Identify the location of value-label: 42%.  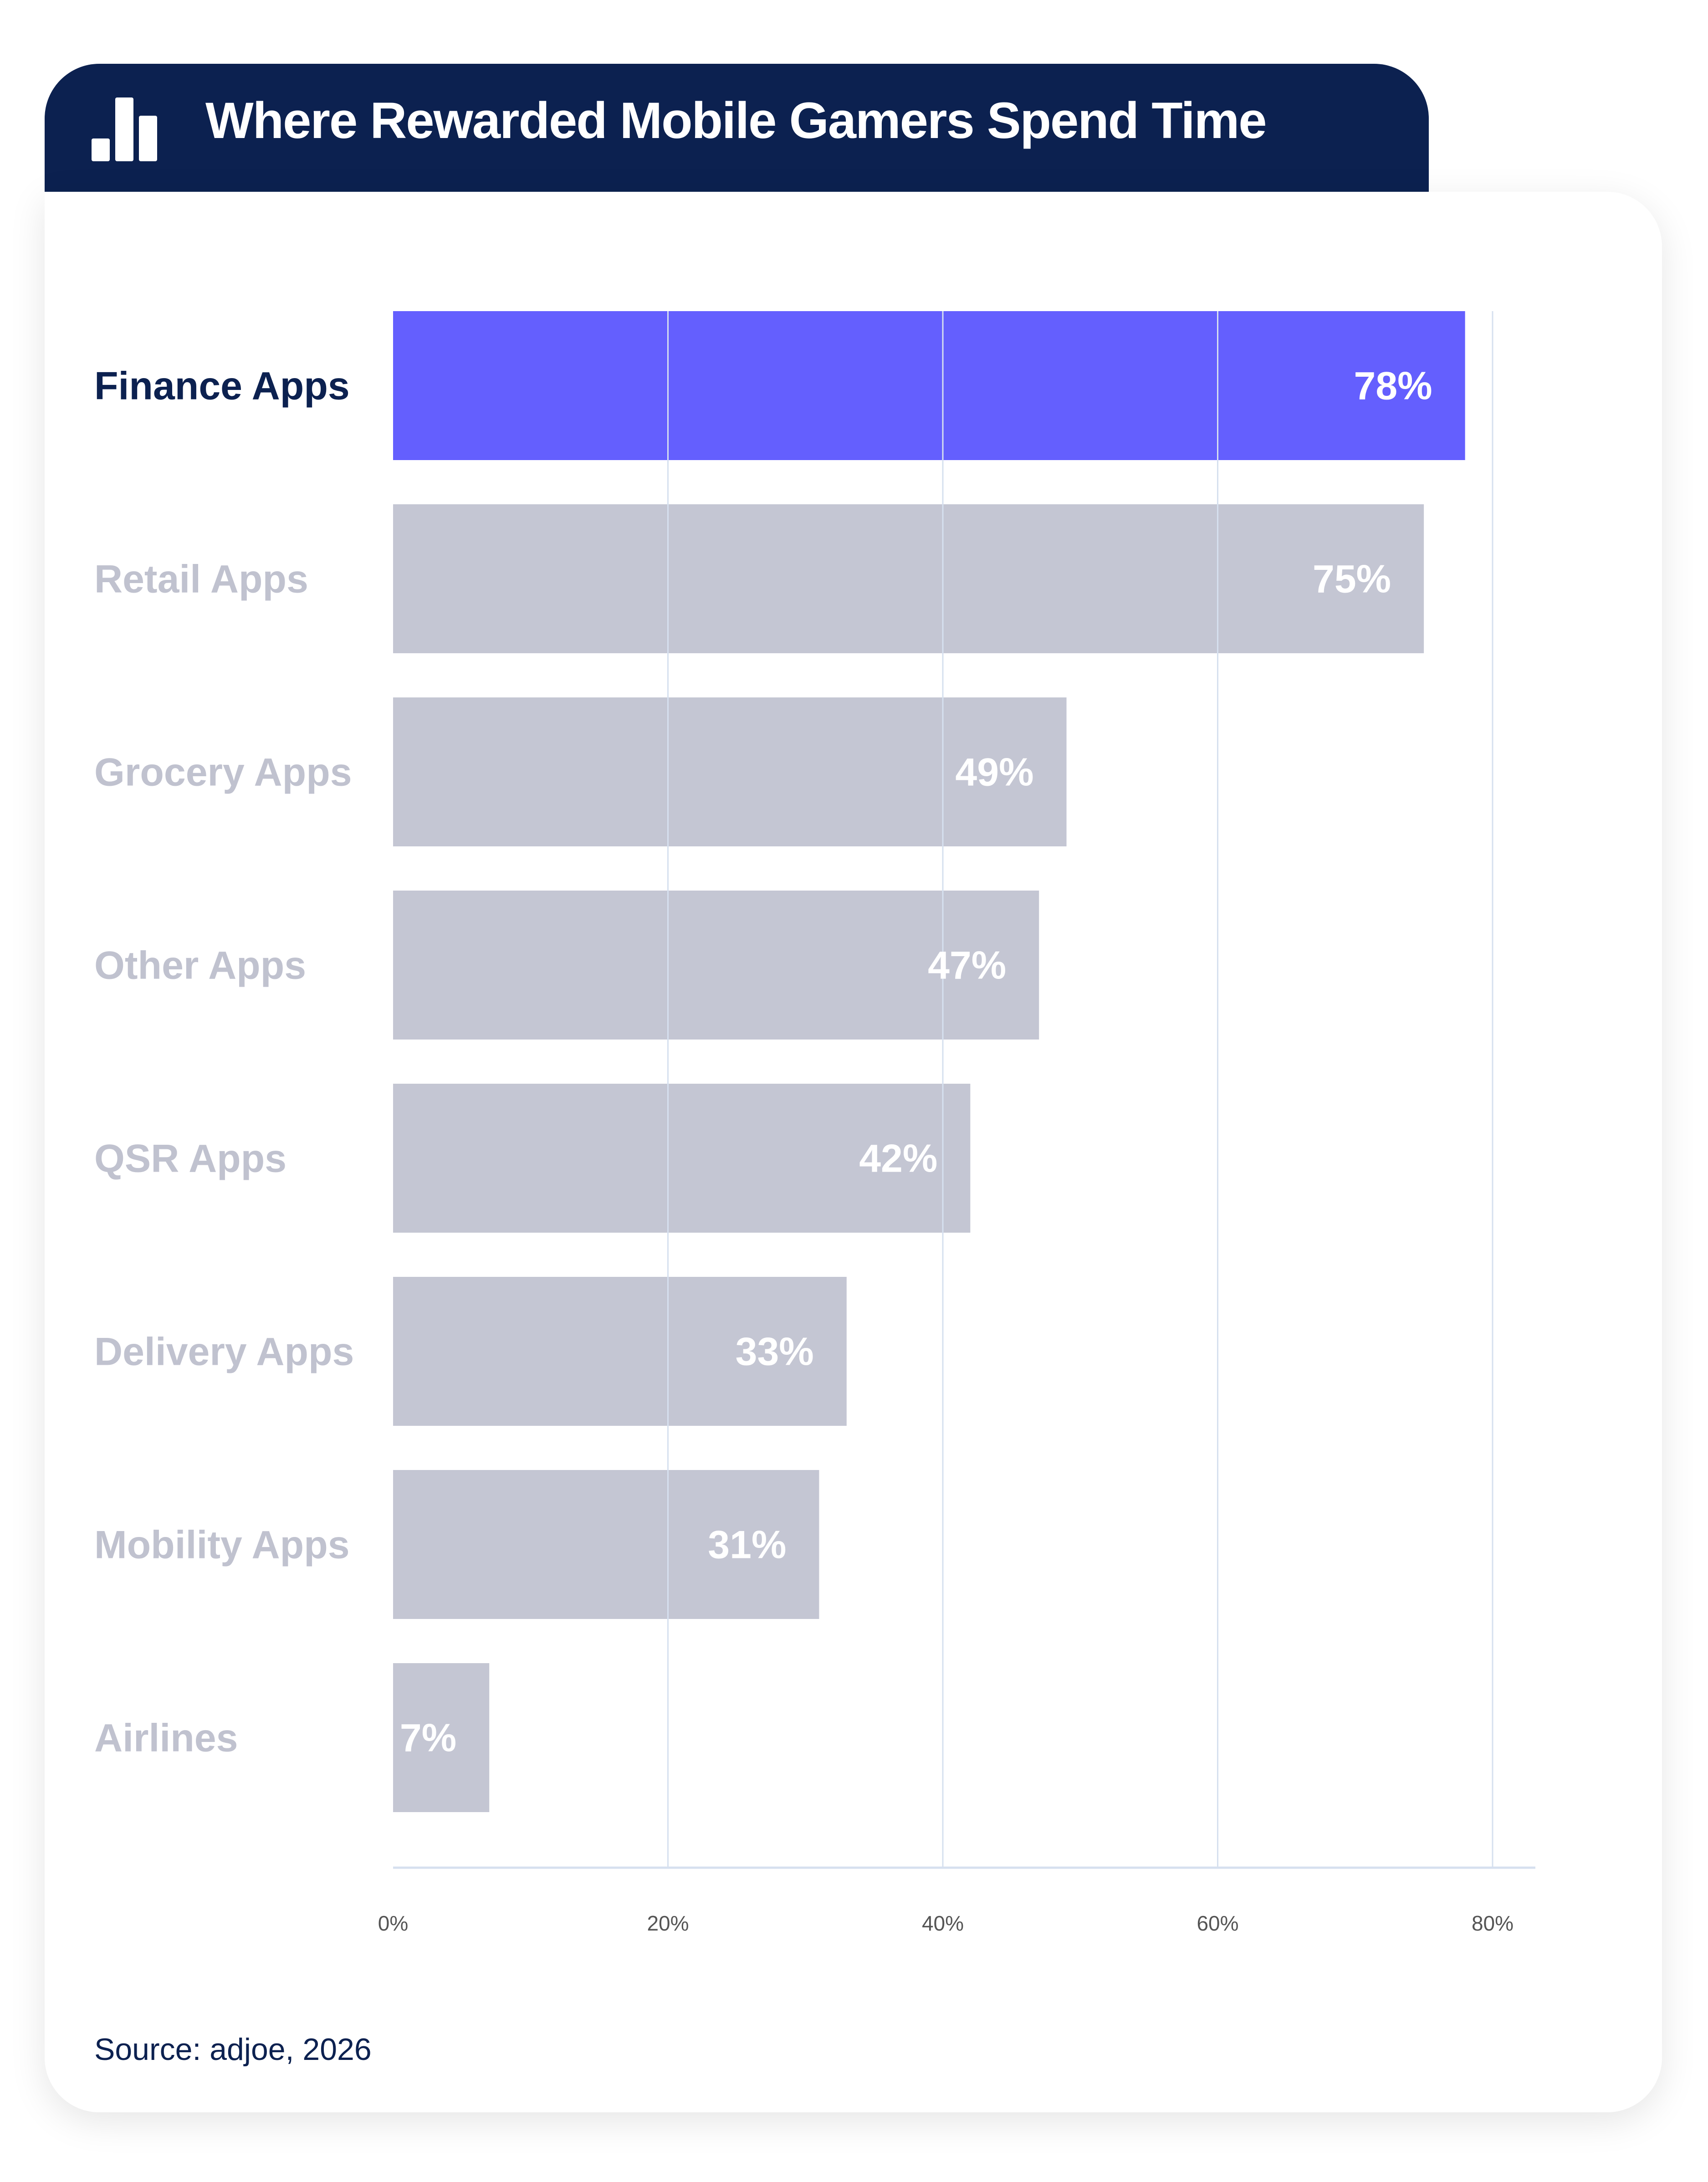
(898, 1159).